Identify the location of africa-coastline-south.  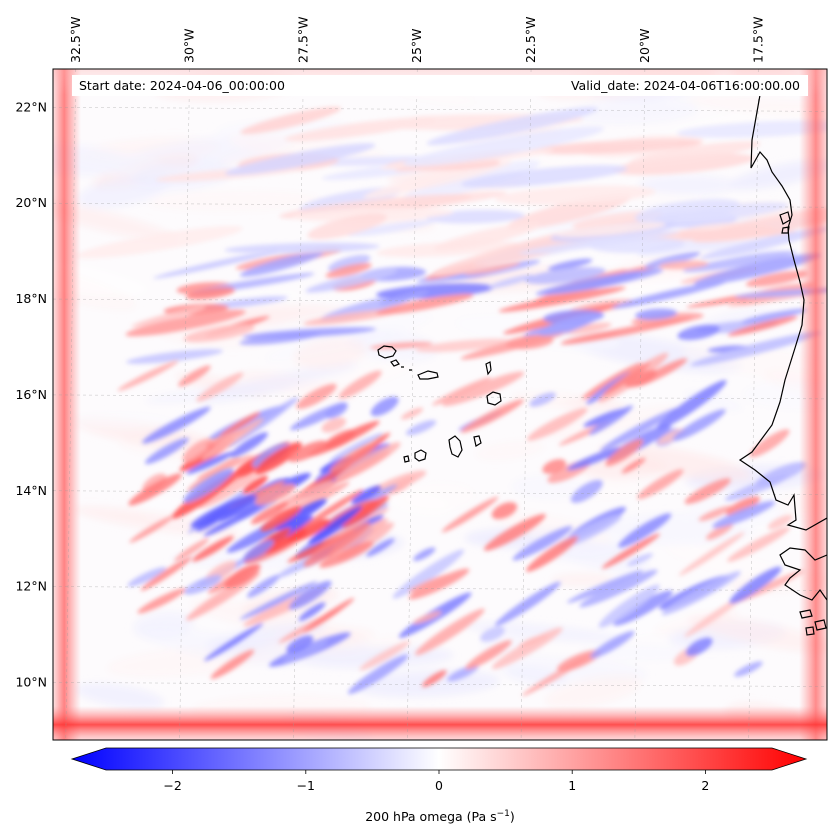
(803, 574).